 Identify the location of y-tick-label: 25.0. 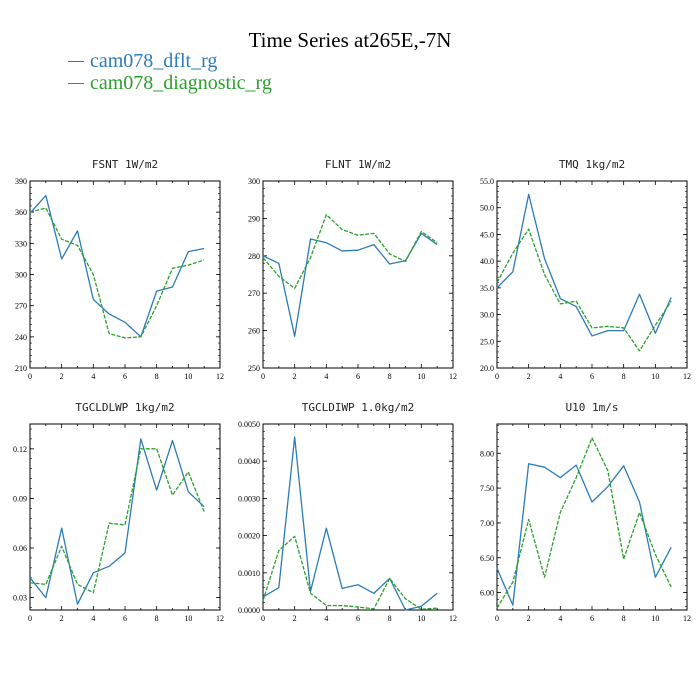
(487, 341).